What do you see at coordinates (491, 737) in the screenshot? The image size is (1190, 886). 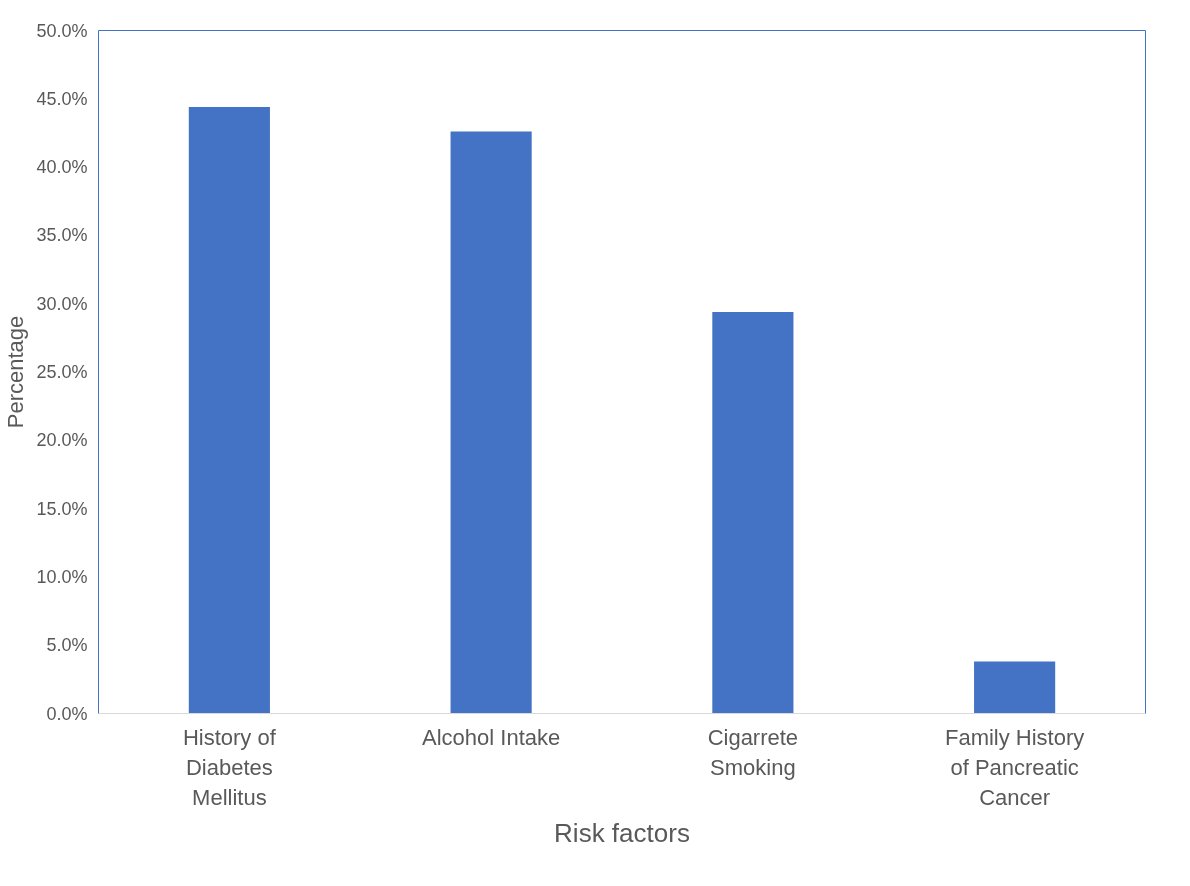 I see `x-tick-label: Alcohol Intake` at bounding box center [491, 737].